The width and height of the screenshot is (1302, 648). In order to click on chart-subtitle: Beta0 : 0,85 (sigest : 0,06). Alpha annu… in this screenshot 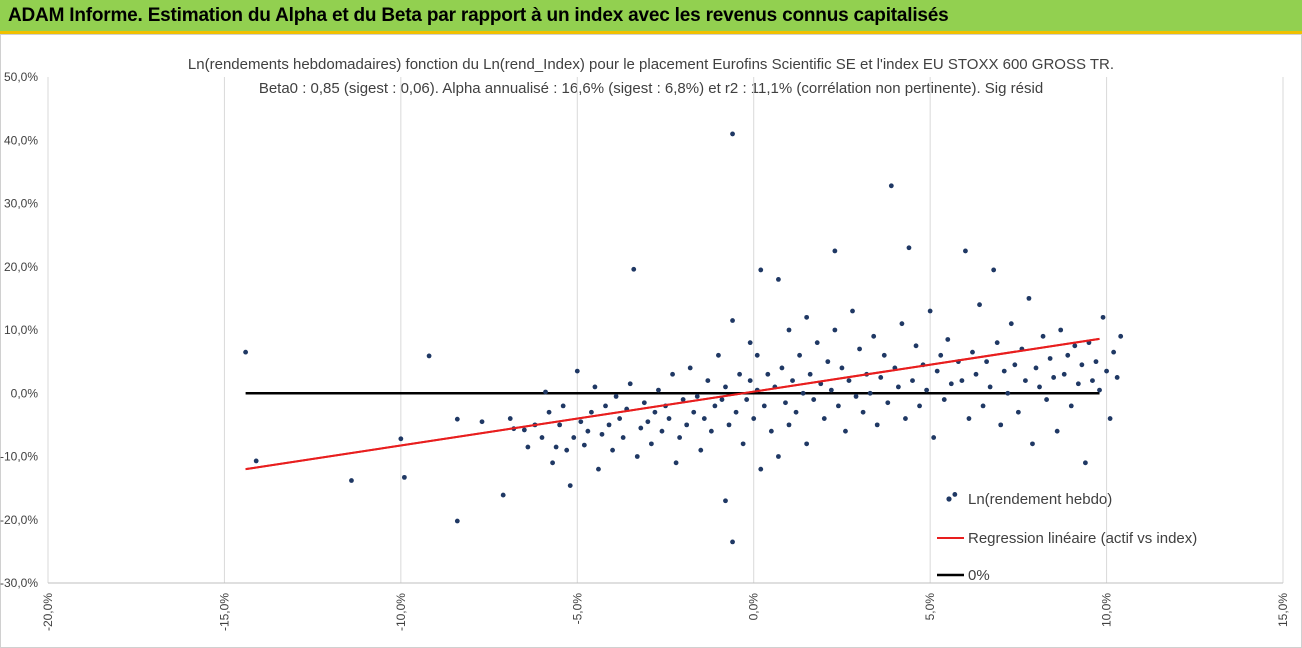, I will do `click(651, 88)`.